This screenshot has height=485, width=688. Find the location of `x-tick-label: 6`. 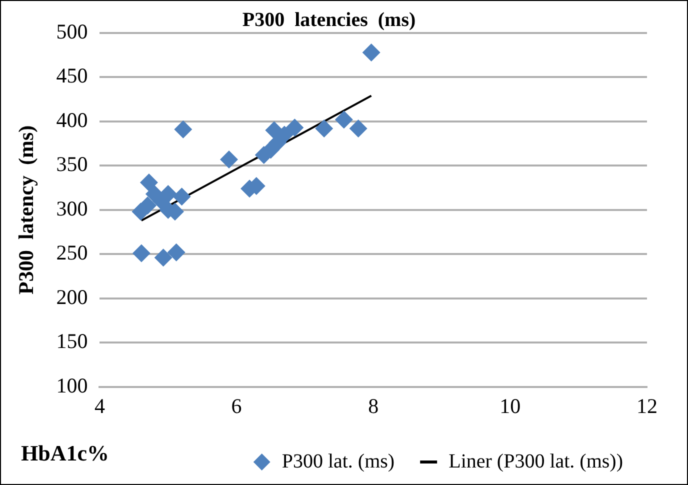

x-tick-label: 6 is located at coordinates (236, 406).